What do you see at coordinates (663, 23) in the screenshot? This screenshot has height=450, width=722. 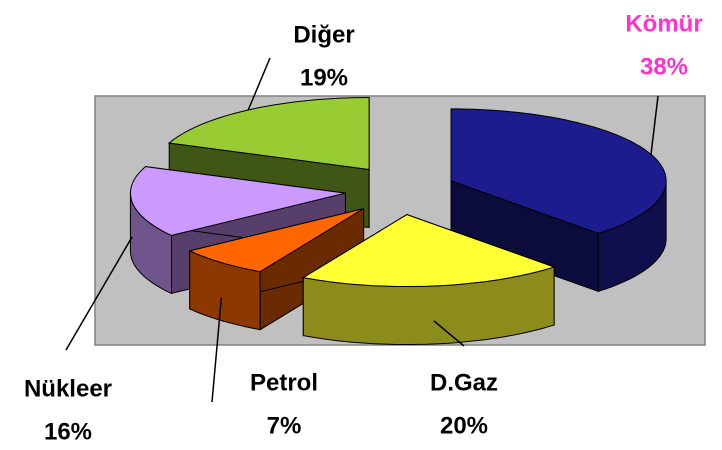 I see `category-label: Kömür` at bounding box center [663, 23].